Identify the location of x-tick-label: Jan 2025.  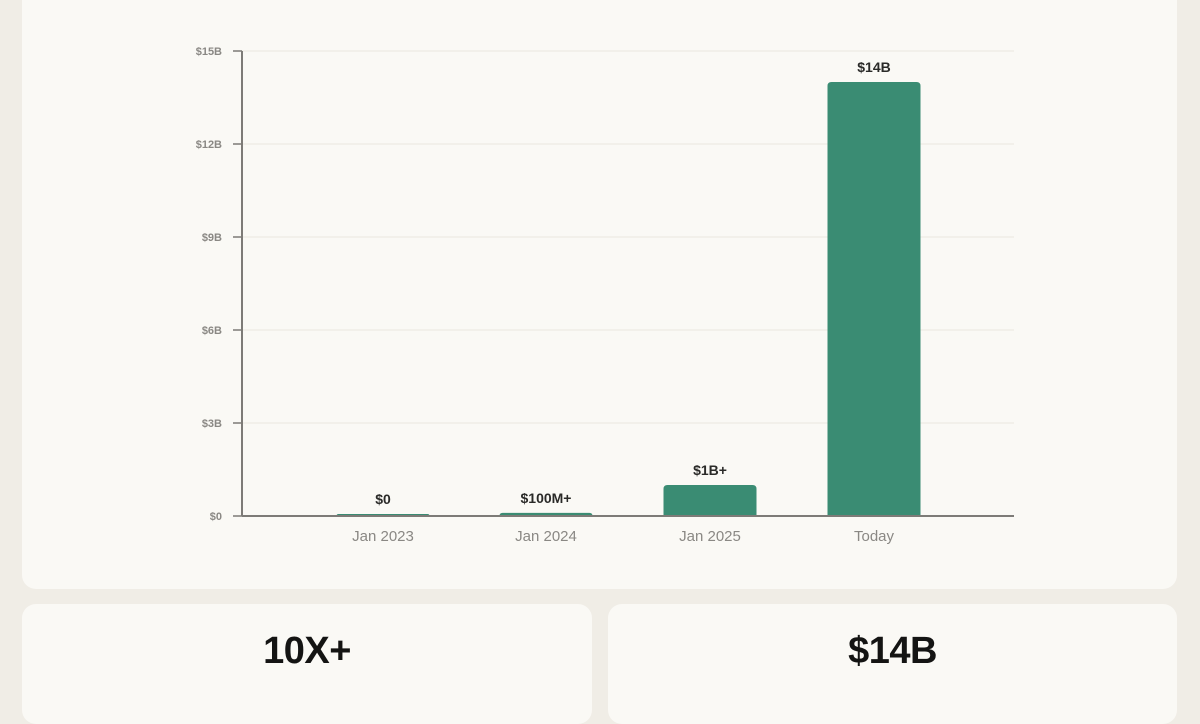
(710, 536).